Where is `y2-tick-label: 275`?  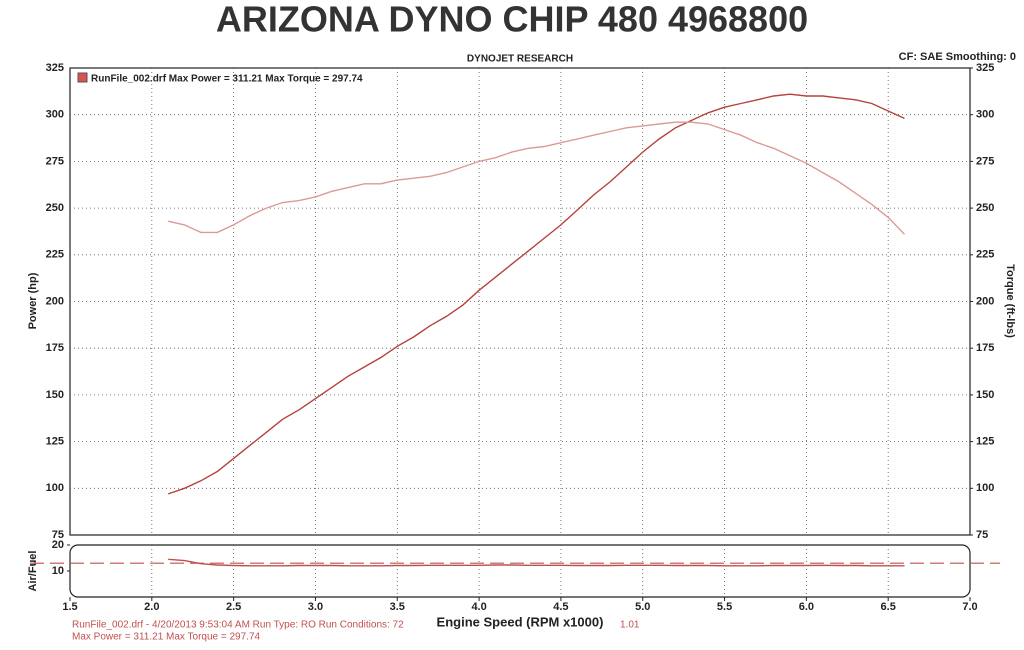
y2-tick-label: 275 is located at coordinates (985, 161).